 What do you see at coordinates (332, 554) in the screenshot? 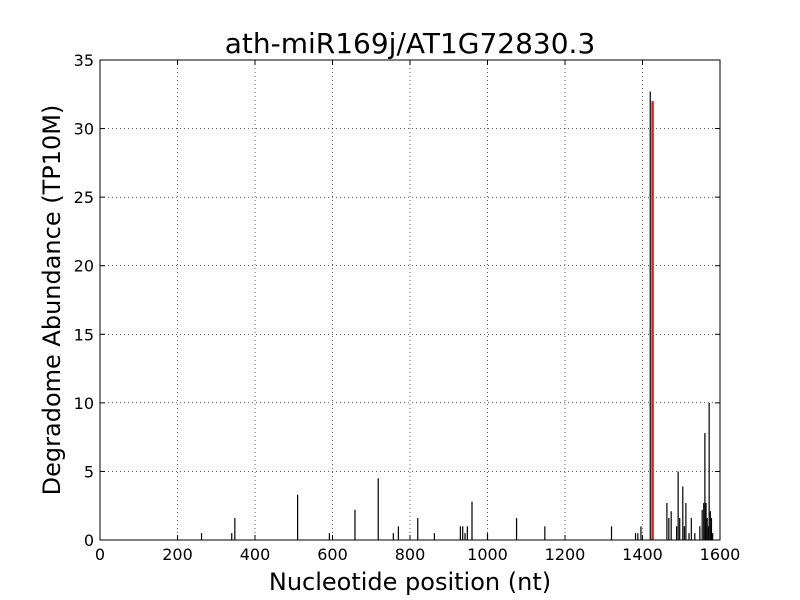
I see `x-tick-label: 600` at bounding box center [332, 554].